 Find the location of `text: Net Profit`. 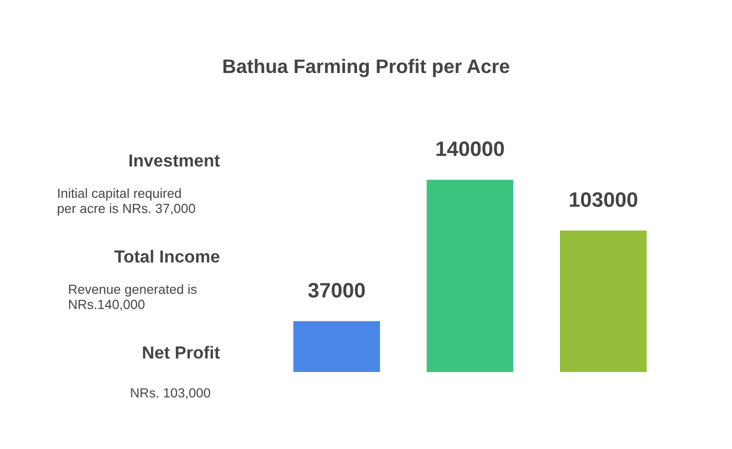

text: Net Profit is located at coordinates (181, 352).